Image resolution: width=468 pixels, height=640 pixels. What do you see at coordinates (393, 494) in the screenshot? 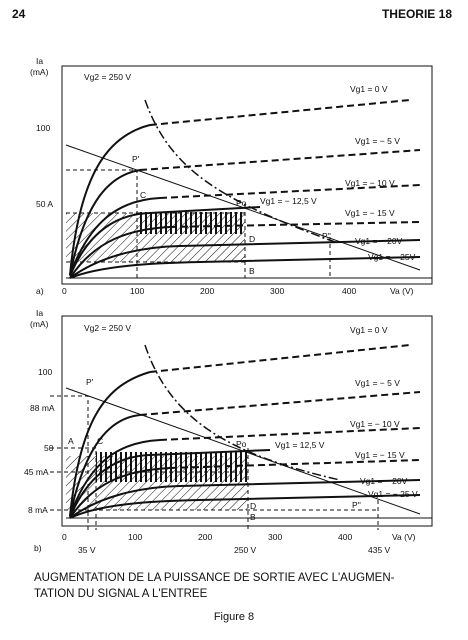
I see `curve-label: Vg1 = − 25 V` at bounding box center [393, 494].